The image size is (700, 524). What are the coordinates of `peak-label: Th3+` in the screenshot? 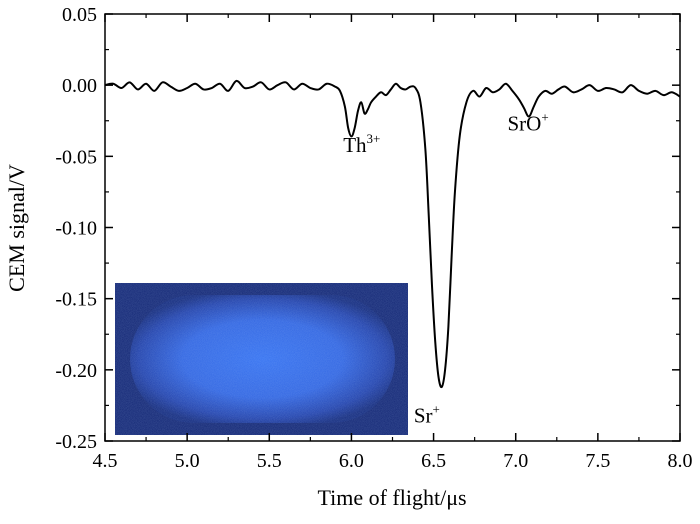 It's located at (361, 144).